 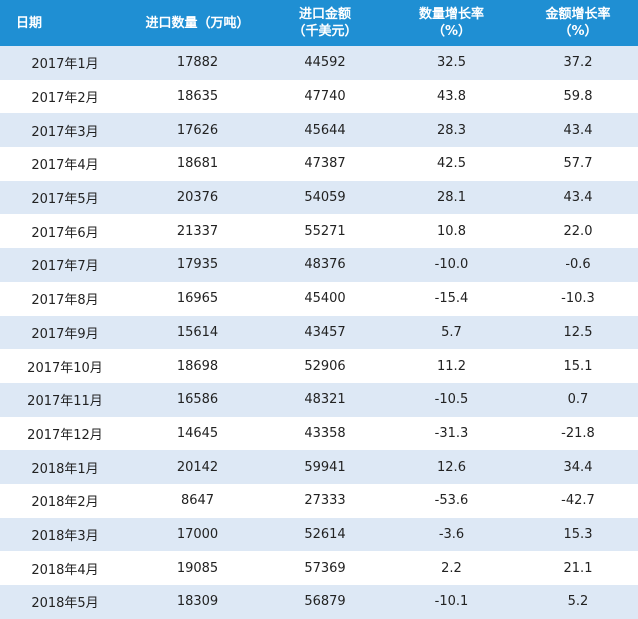 What do you see at coordinates (197, 500) in the screenshot?
I see `cell-volume: 8647` at bounding box center [197, 500].